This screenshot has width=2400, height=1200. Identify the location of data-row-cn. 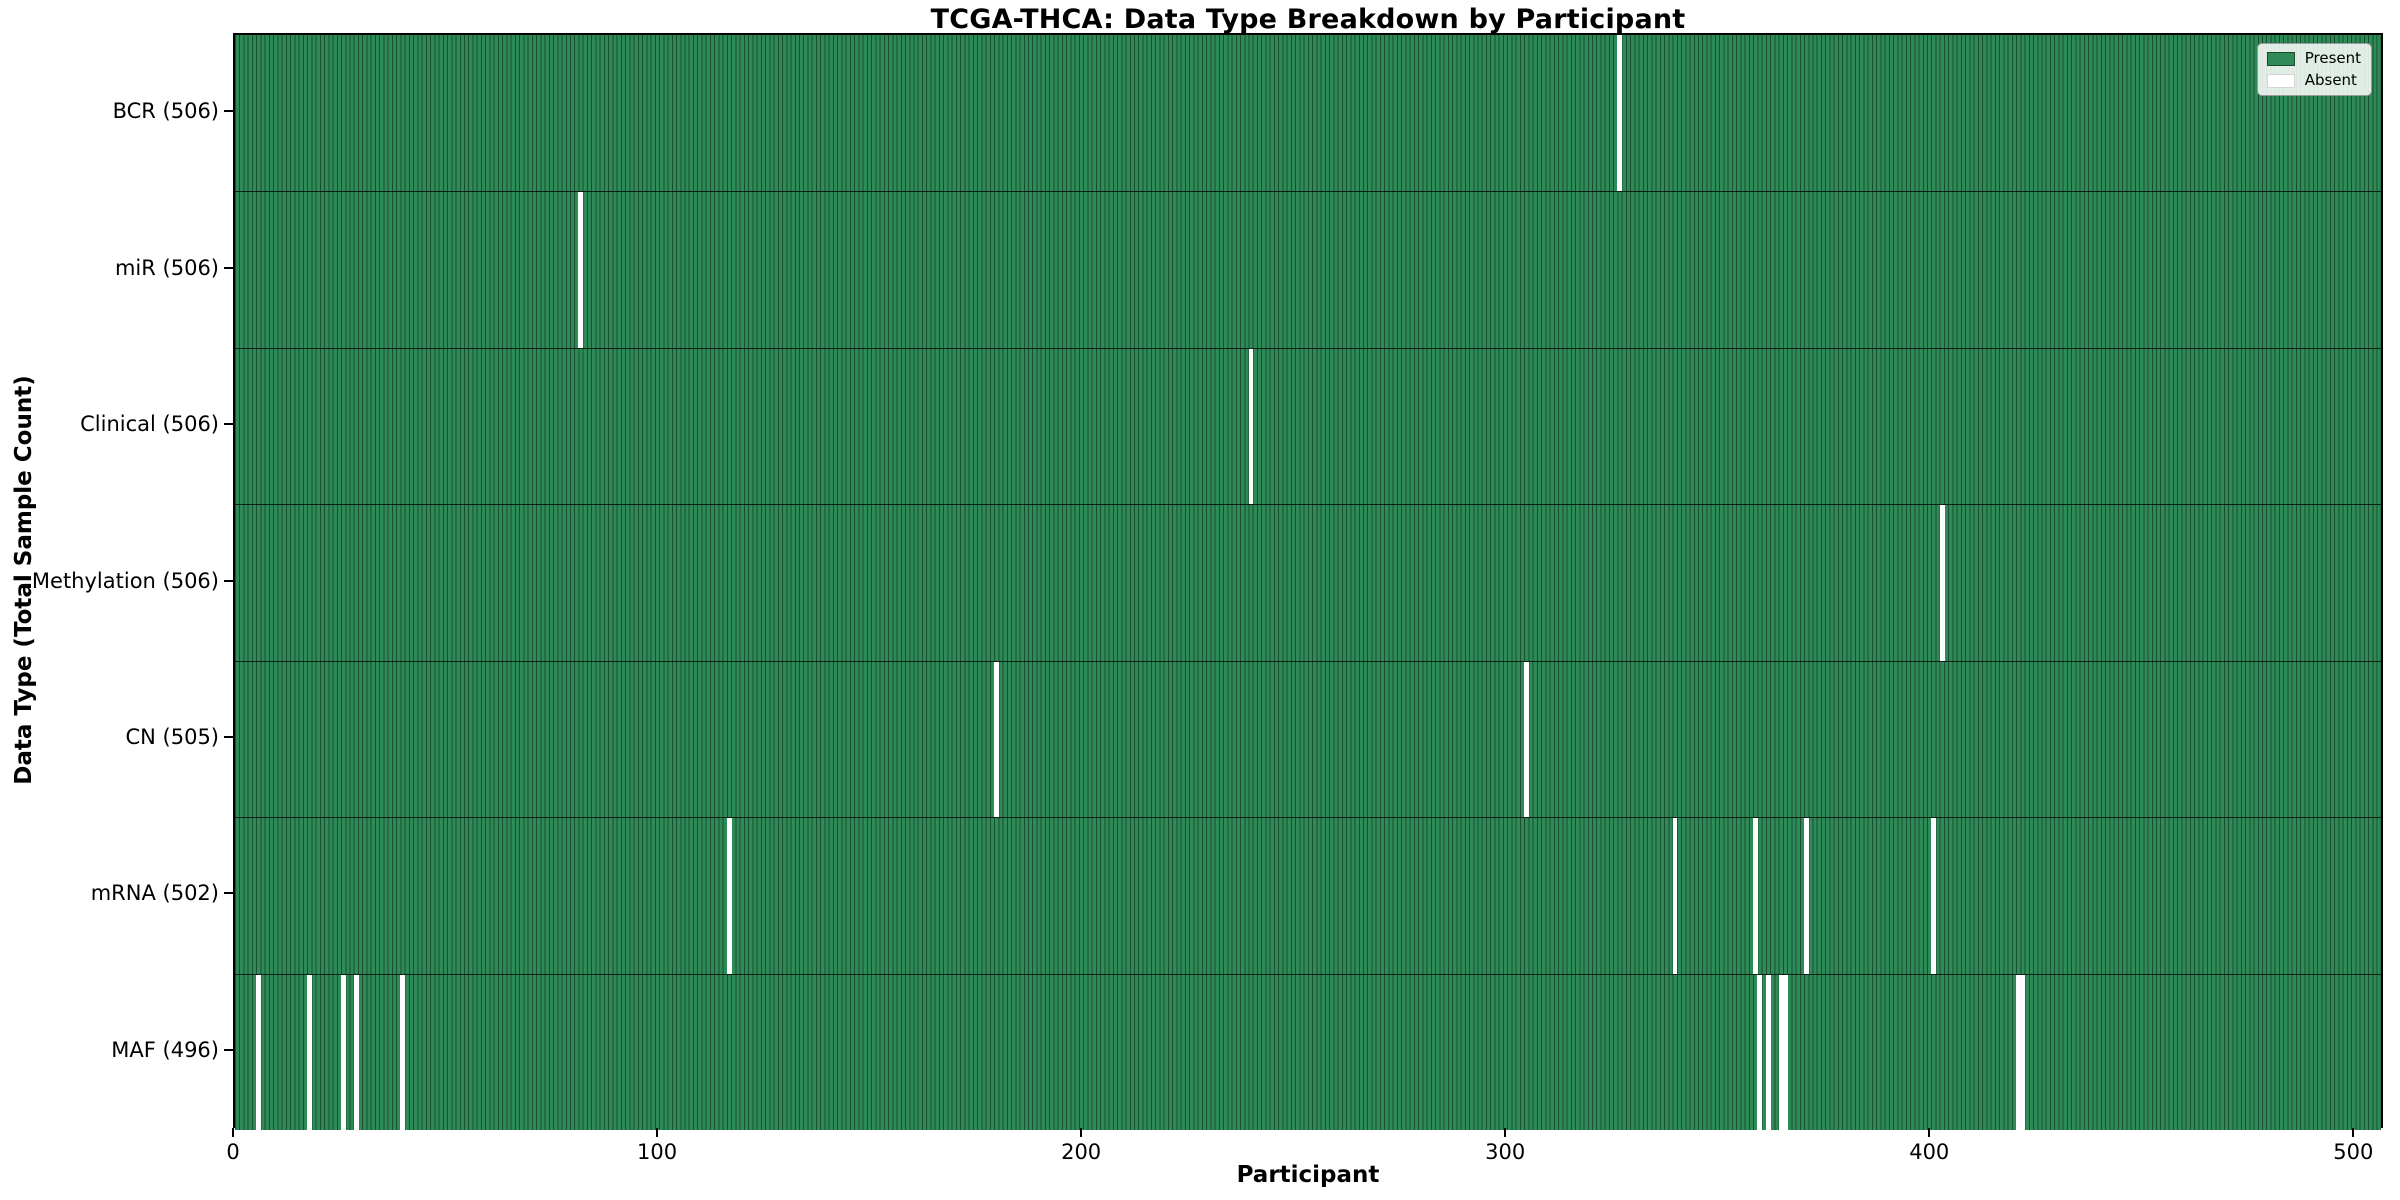
(1308, 739).